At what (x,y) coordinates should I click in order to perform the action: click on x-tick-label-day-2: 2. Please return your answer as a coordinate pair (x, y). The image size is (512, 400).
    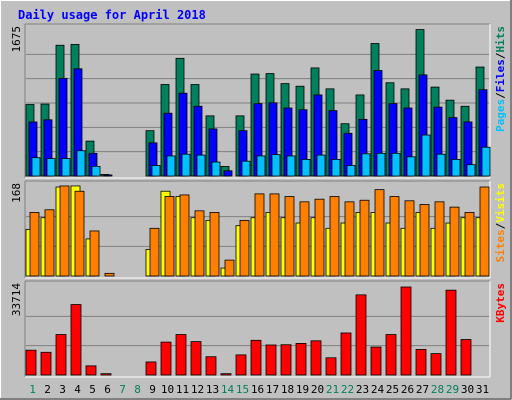
    Looking at the image, I should click on (47, 389).